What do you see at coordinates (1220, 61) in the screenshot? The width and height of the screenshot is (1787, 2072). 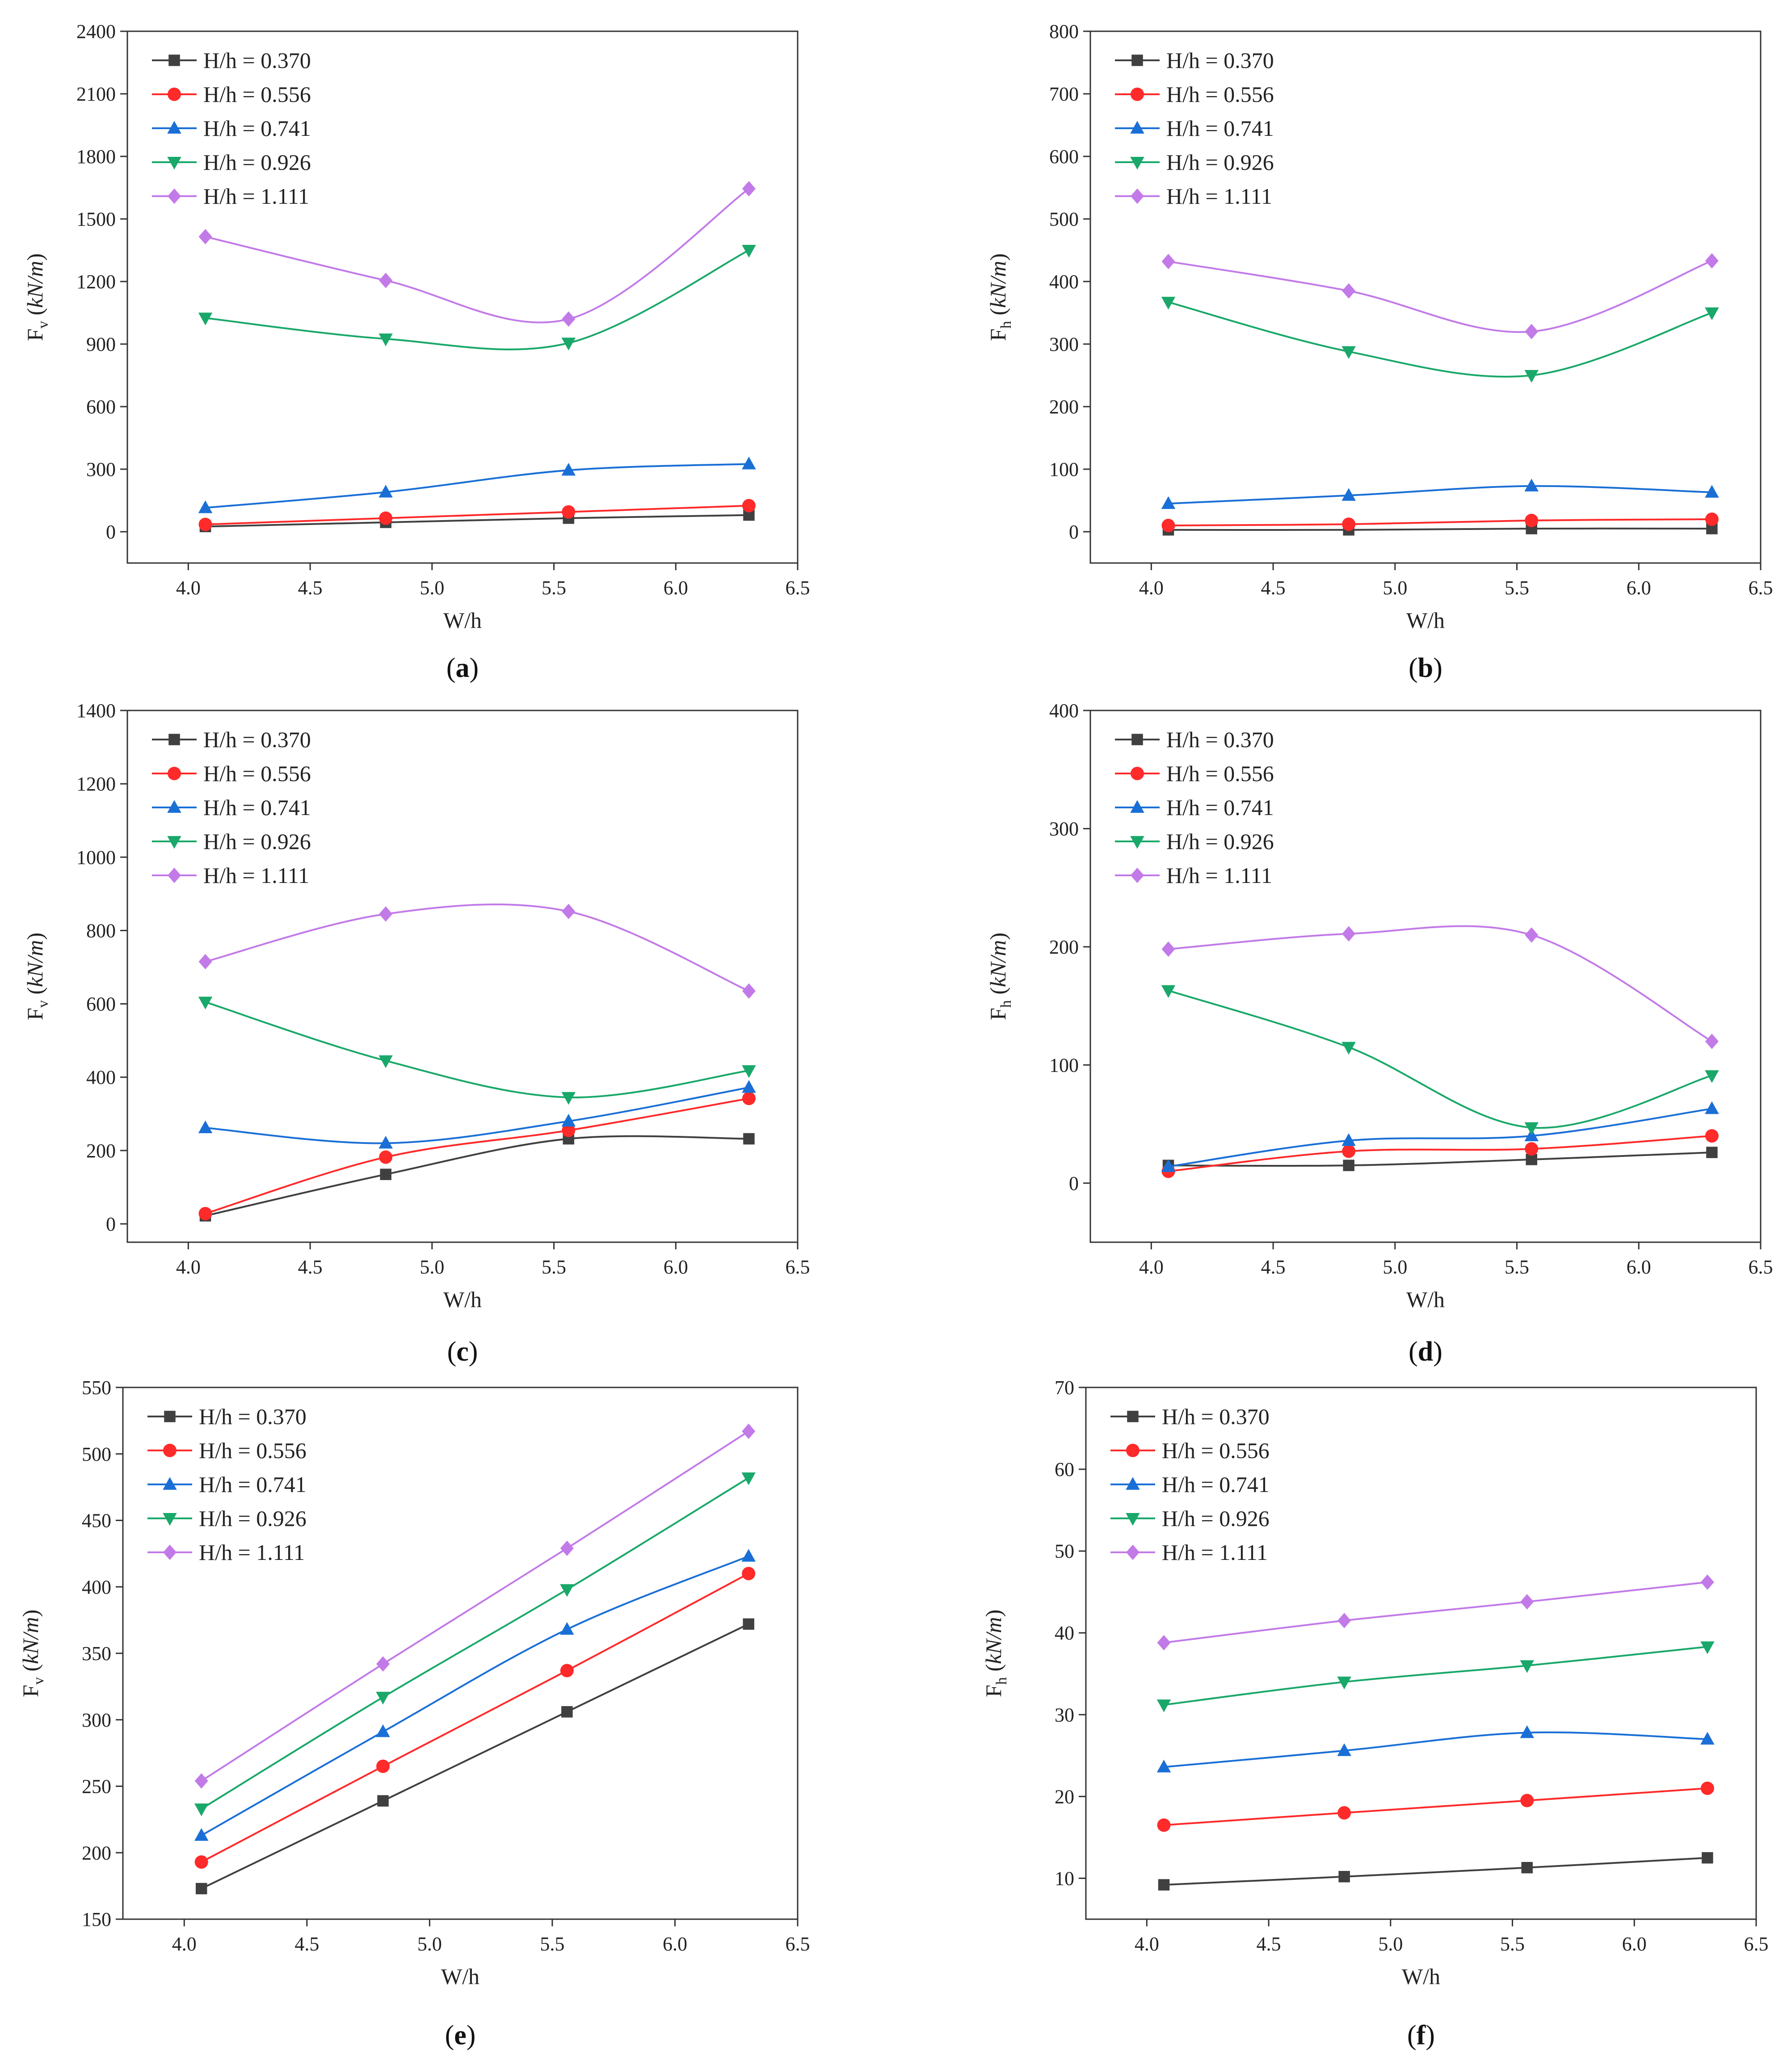 I see `legend-entry-b-0: H/h = 0.370` at bounding box center [1220, 61].